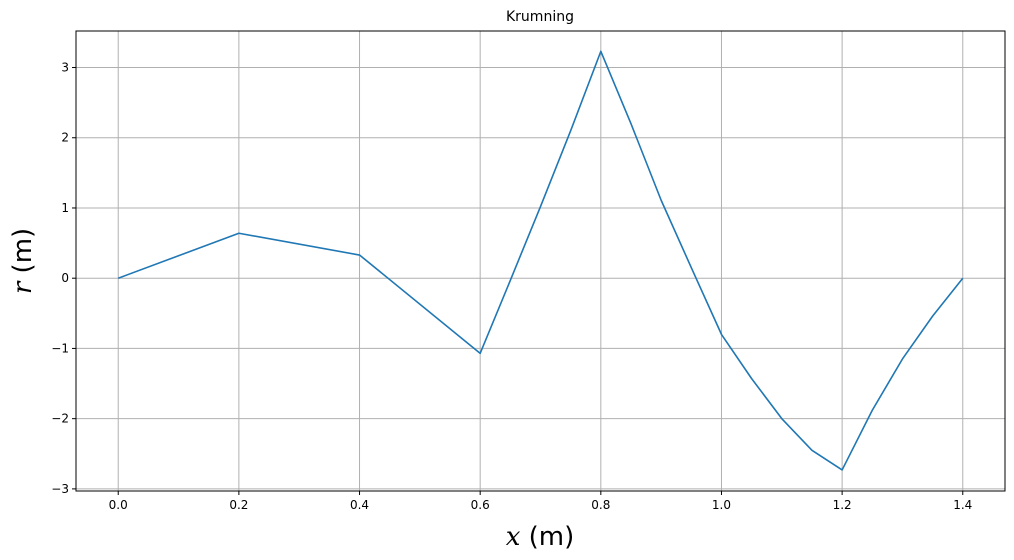 The height and width of the screenshot is (560, 1014). Describe the element at coordinates (480, 505) in the screenshot. I see `x-tick-label: 0.6` at that location.